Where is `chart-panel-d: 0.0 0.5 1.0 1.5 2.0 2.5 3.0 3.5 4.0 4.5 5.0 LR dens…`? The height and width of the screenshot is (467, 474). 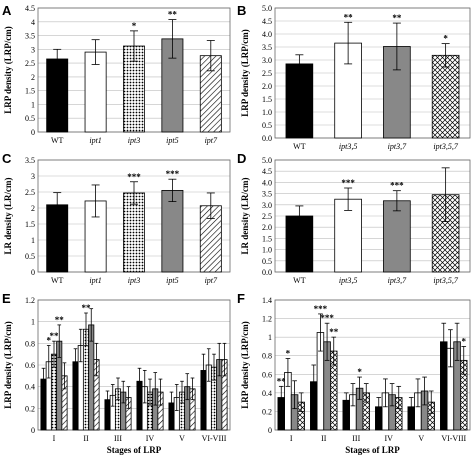
chart-panel-d: 0.0 0.5 1.0 1.5 2.0 2.5 3.0 3.5 4.0 4.5 5.0 LR dens… is located at coordinates (355, 220).